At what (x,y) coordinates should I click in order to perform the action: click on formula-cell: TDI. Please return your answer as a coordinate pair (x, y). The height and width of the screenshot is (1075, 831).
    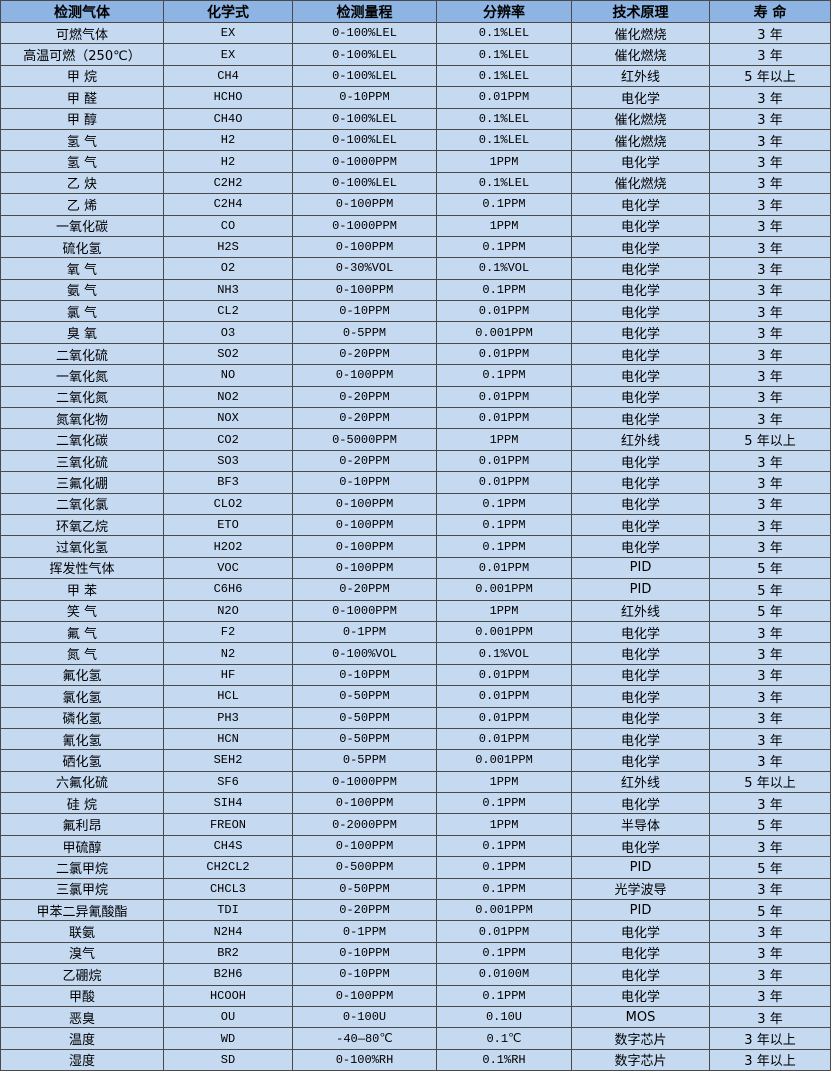
    Looking at the image, I should click on (228, 910).